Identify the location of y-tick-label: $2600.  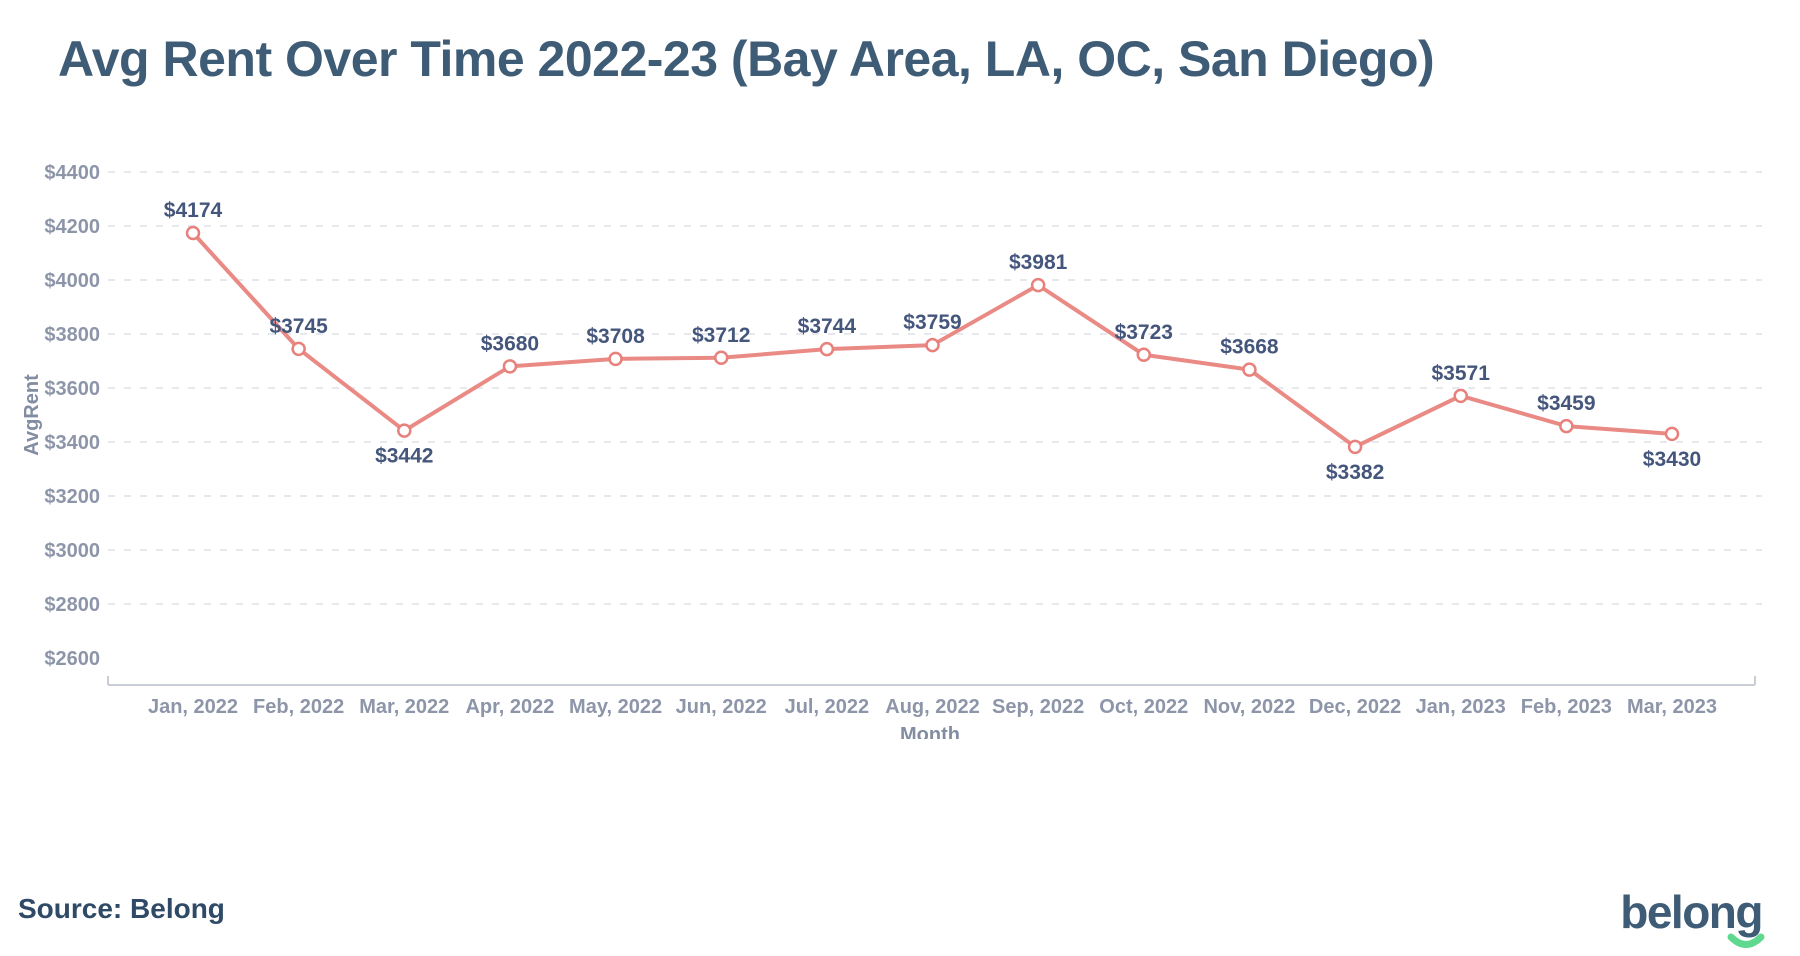
(72, 659).